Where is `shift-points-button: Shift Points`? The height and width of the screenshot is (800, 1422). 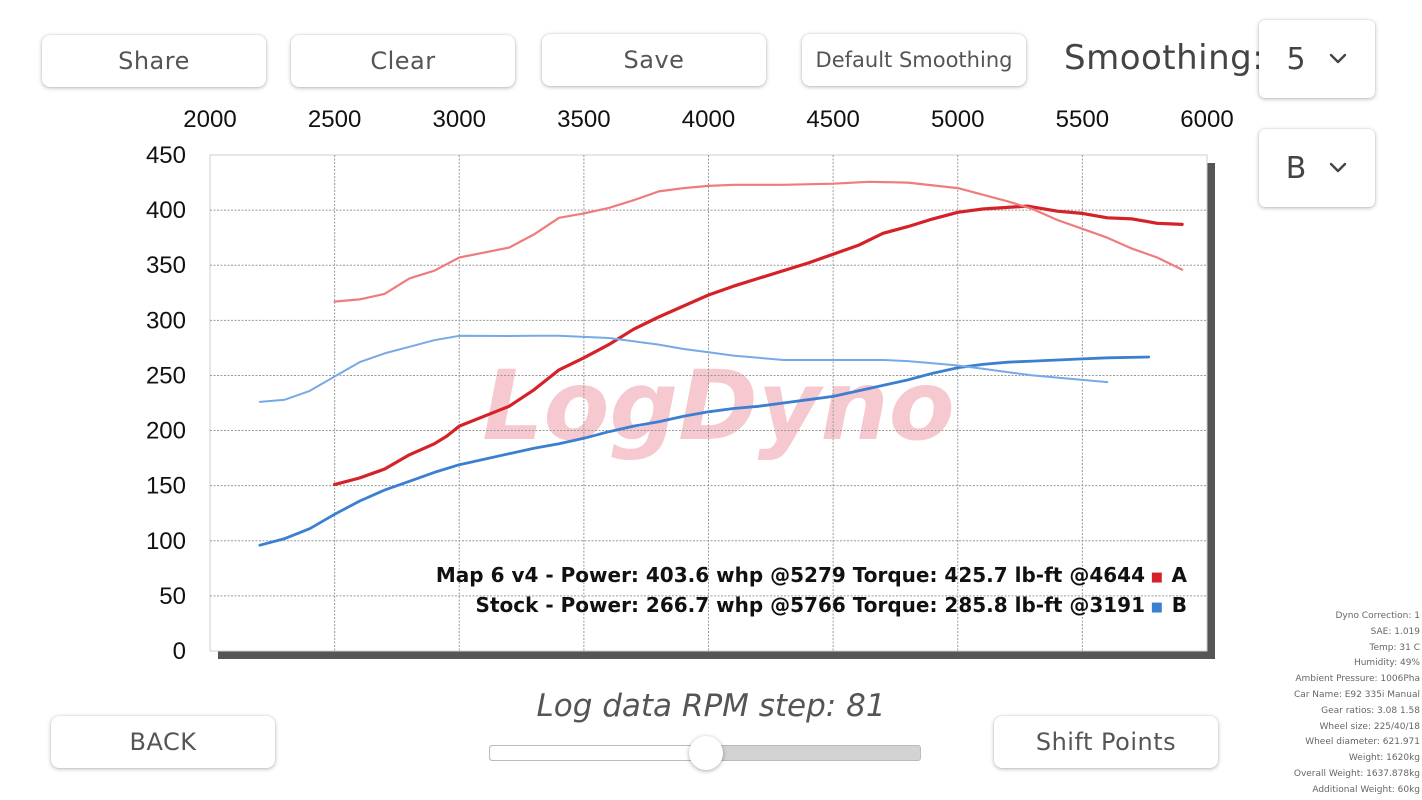 shift-points-button: Shift Points is located at coordinates (1106, 742).